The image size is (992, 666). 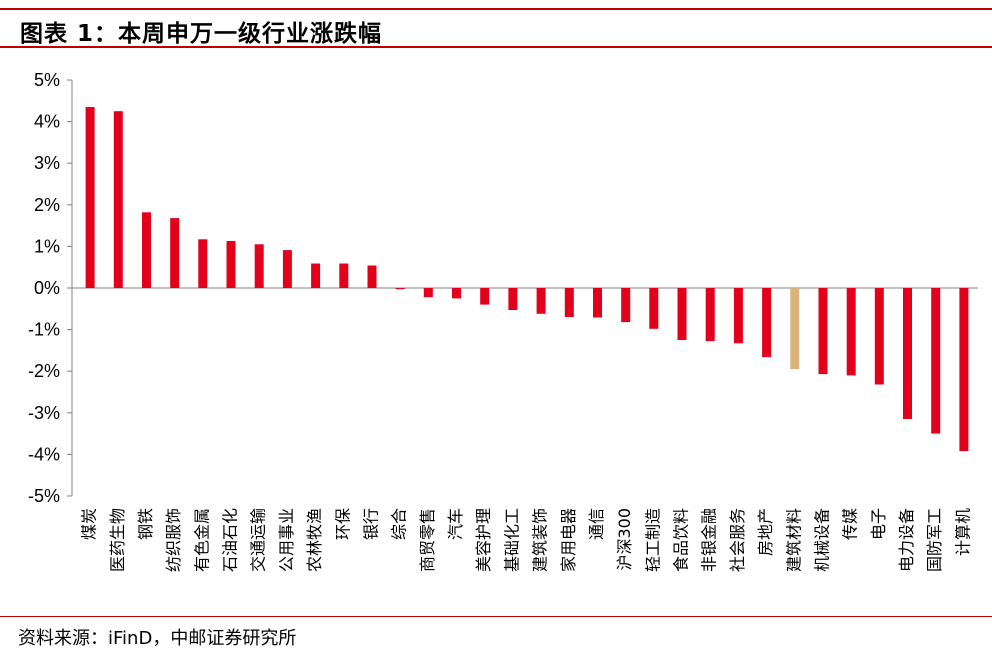 What do you see at coordinates (850, 524) in the screenshot?
I see `x-tick-label: 传媒` at bounding box center [850, 524].